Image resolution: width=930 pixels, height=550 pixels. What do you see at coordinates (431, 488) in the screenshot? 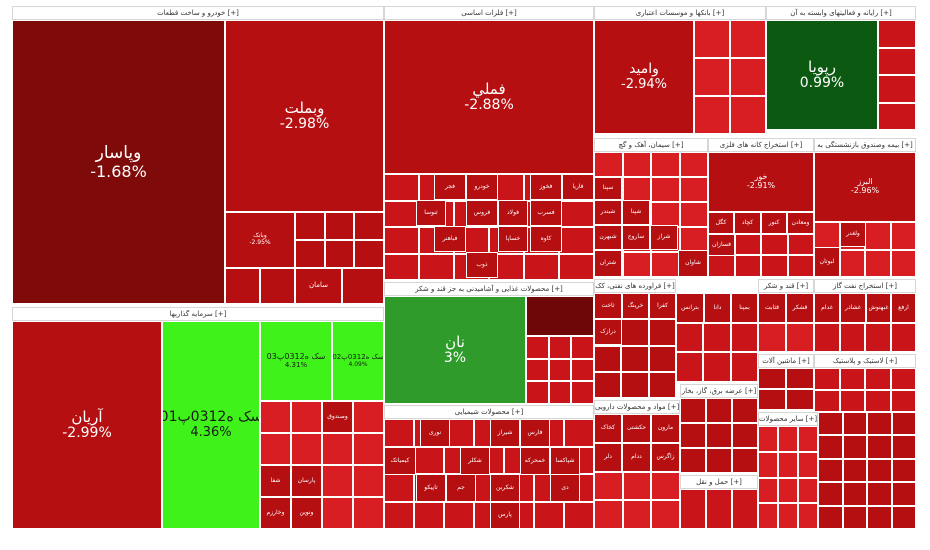
I see `treemap-tile: تاپیکو` at bounding box center [431, 488].